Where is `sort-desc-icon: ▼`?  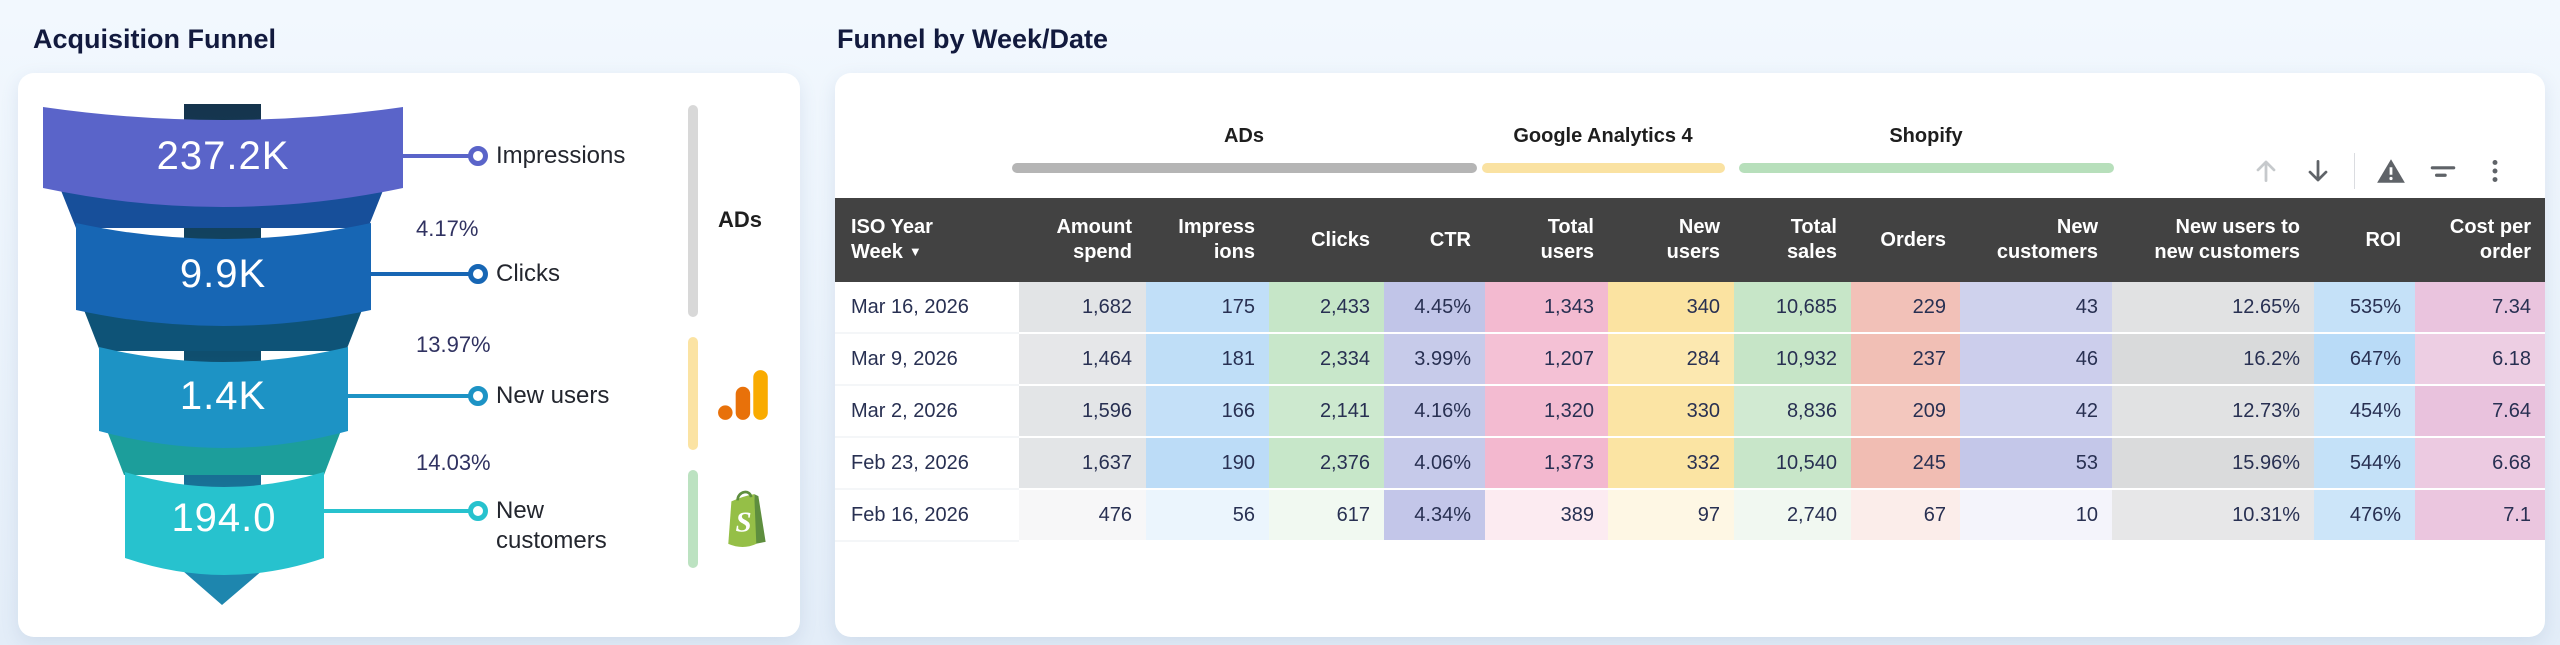 sort-desc-icon: ▼ is located at coordinates (915, 251).